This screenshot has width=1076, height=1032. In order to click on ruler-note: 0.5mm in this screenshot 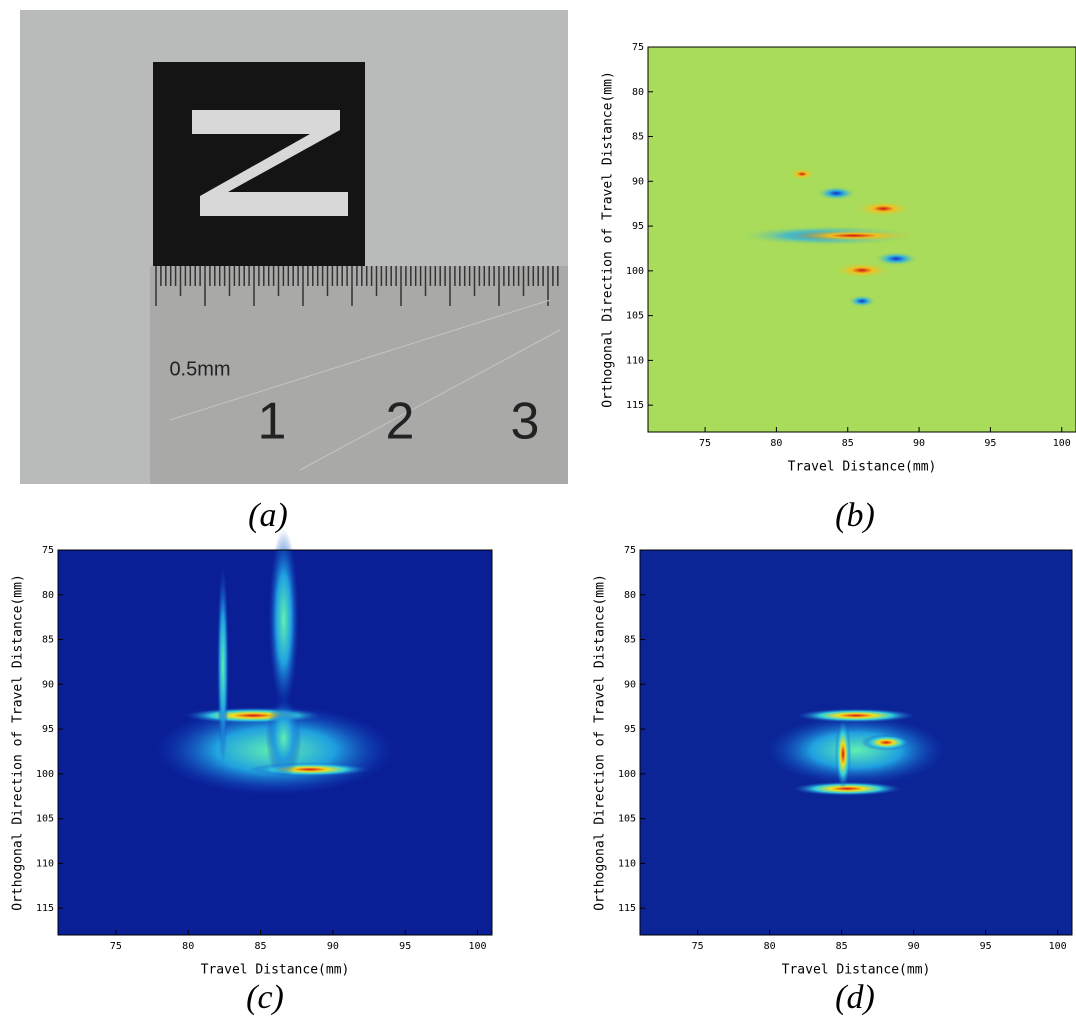, I will do `click(199, 369)`.